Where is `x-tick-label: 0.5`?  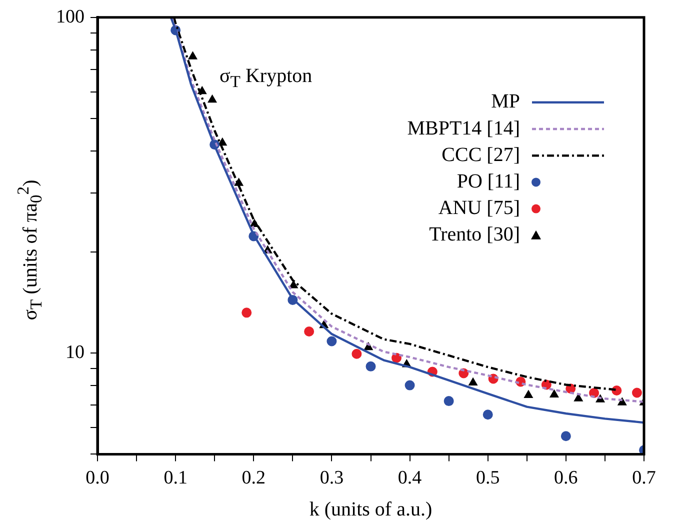
x-tick-label: 0.5 is located at coordinates (488, 478).